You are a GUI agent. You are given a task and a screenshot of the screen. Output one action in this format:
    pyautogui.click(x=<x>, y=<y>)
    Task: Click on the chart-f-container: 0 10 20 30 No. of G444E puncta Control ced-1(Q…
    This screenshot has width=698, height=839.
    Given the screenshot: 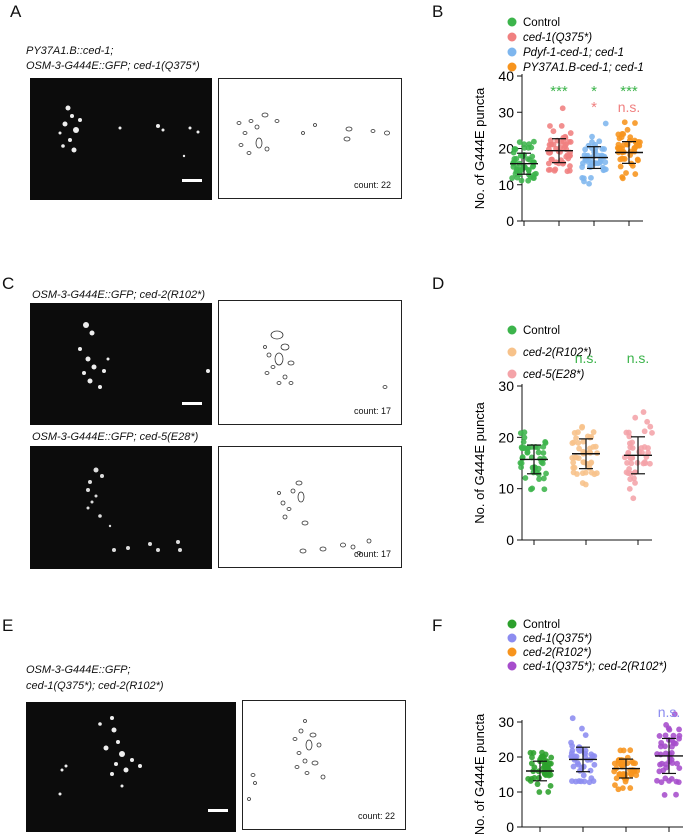 What is the action you would take?
    pyautogui.click(x=574, y=724)
    